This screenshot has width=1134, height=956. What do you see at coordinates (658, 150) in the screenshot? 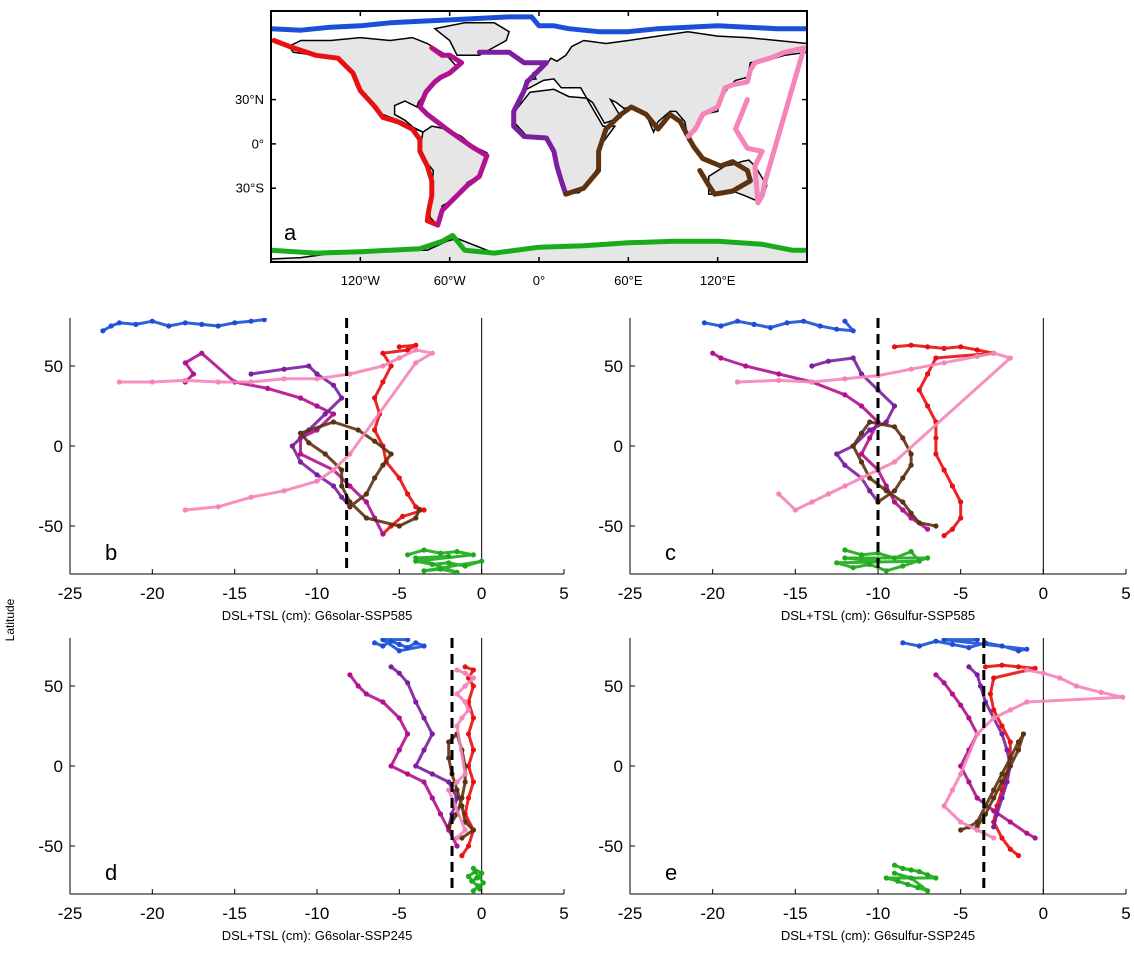
I see `series-line-indian` at bounding box center [658, 150].